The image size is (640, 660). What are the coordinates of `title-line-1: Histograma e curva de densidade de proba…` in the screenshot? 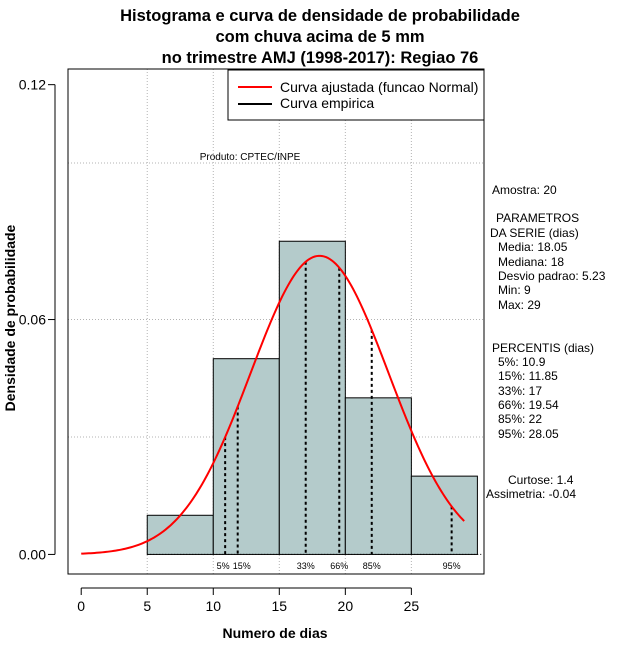 It's located at (320, 16).